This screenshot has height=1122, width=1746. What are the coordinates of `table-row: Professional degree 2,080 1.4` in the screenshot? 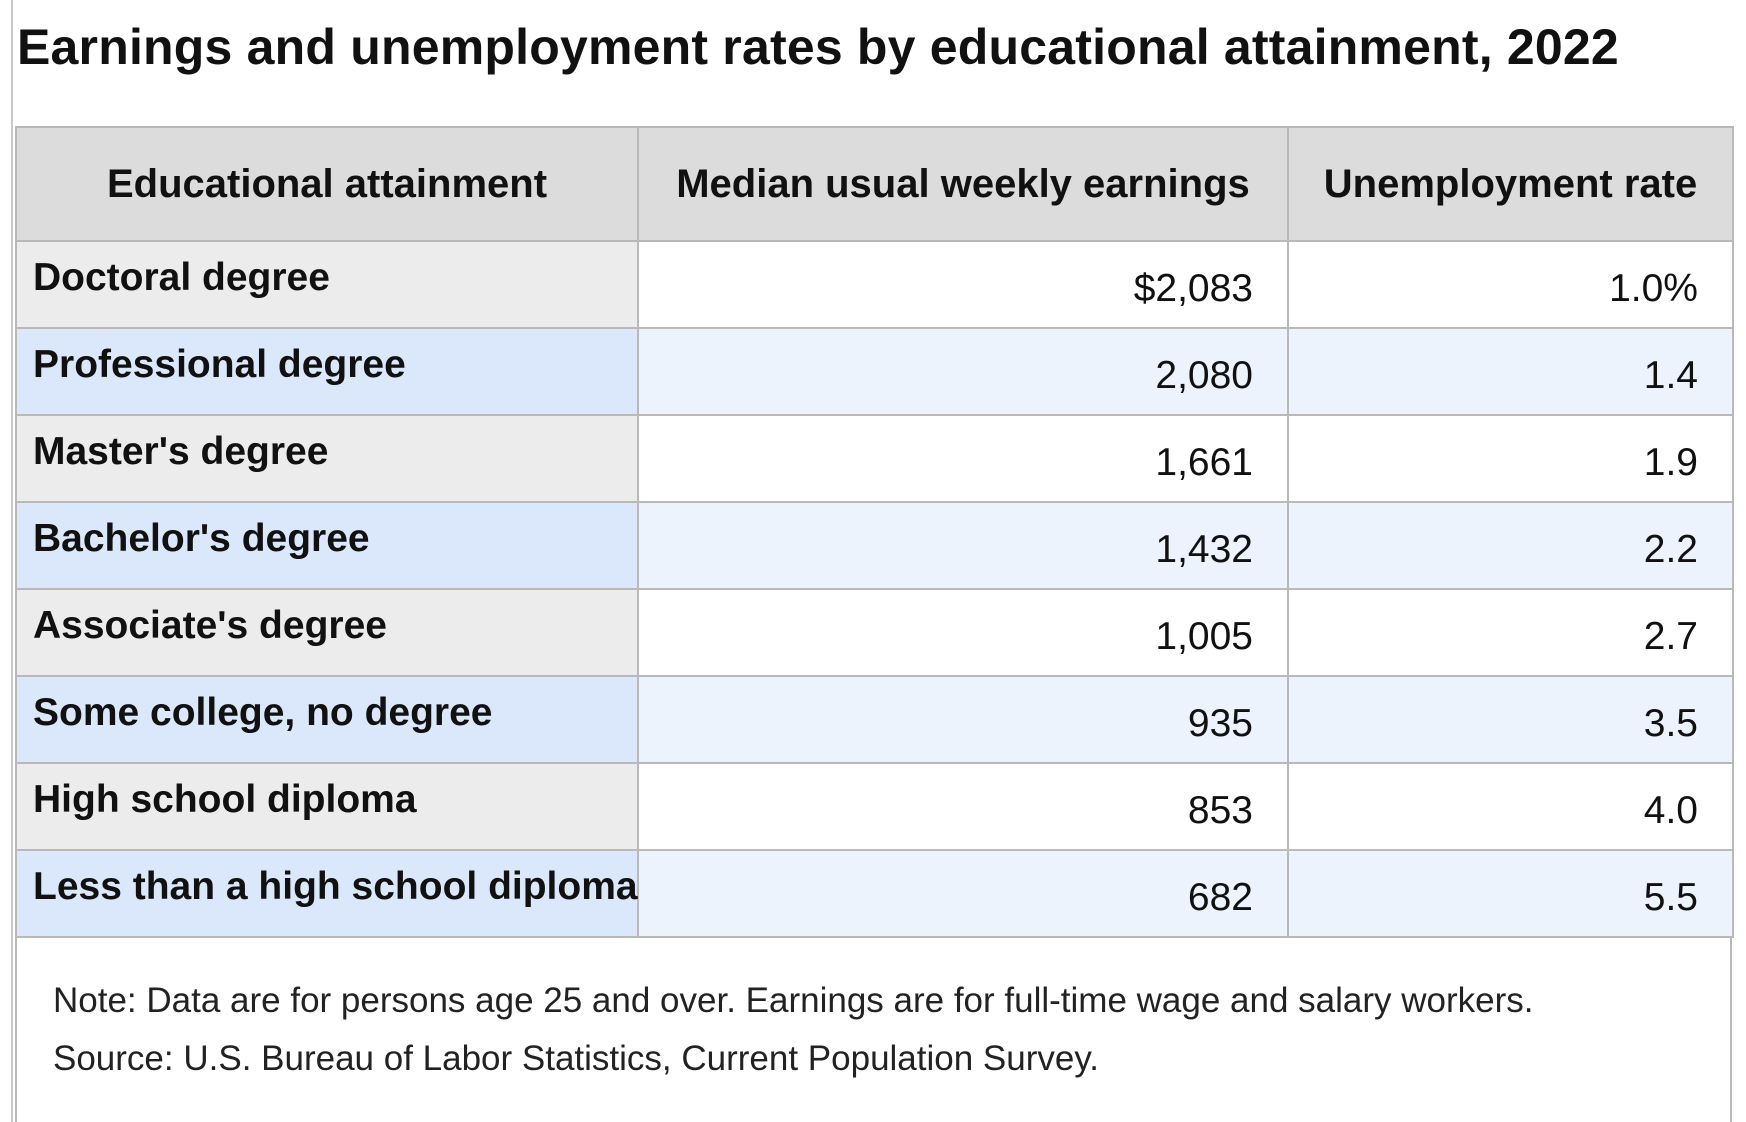 It's located at (874, 371).